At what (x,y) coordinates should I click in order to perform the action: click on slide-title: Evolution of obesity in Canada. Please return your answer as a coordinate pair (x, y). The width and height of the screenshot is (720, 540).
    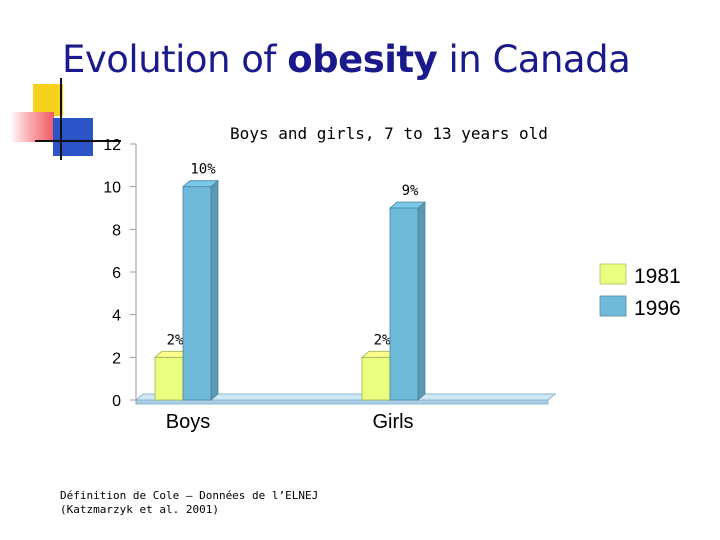
    Looking at the image, I should click on (346, 59).